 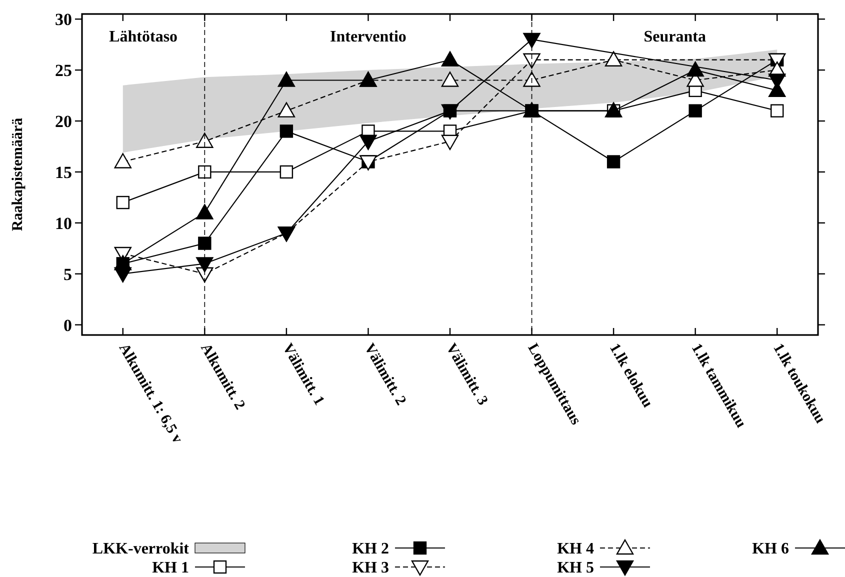 I want to click on y-tick-label: 15, so click(x=63, y=172).